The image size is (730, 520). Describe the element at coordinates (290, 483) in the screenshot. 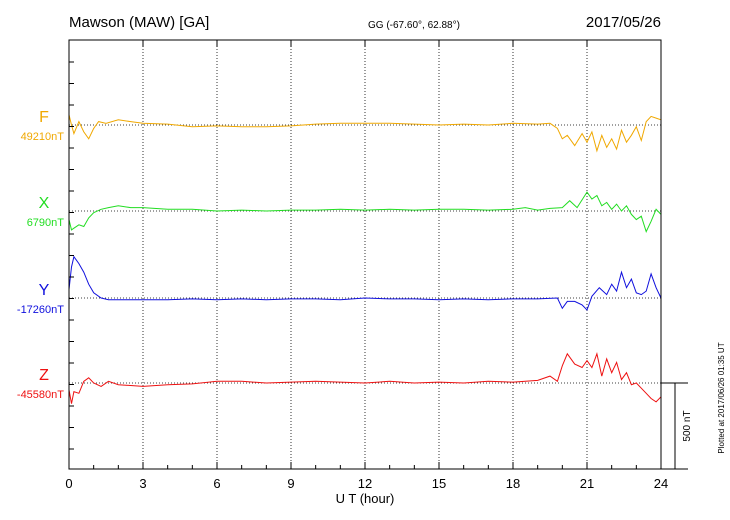

I see `x-tick-label: 9` at that location.